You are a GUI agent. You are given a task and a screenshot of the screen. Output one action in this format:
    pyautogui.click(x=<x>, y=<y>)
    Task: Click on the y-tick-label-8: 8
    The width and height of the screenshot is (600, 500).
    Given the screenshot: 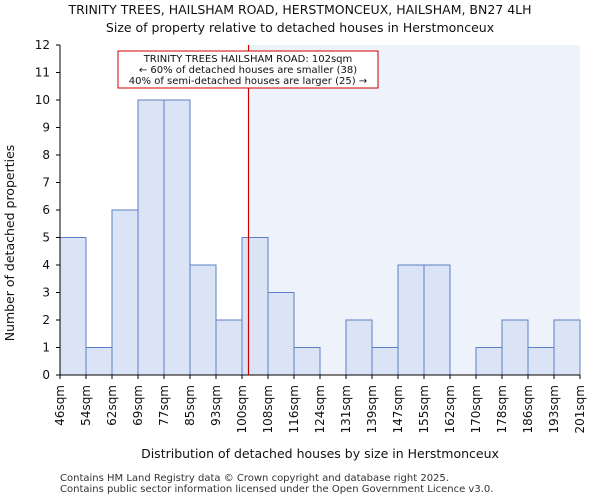 What is the action you would take?
    pyautogui.click(x=46, y=155)
    